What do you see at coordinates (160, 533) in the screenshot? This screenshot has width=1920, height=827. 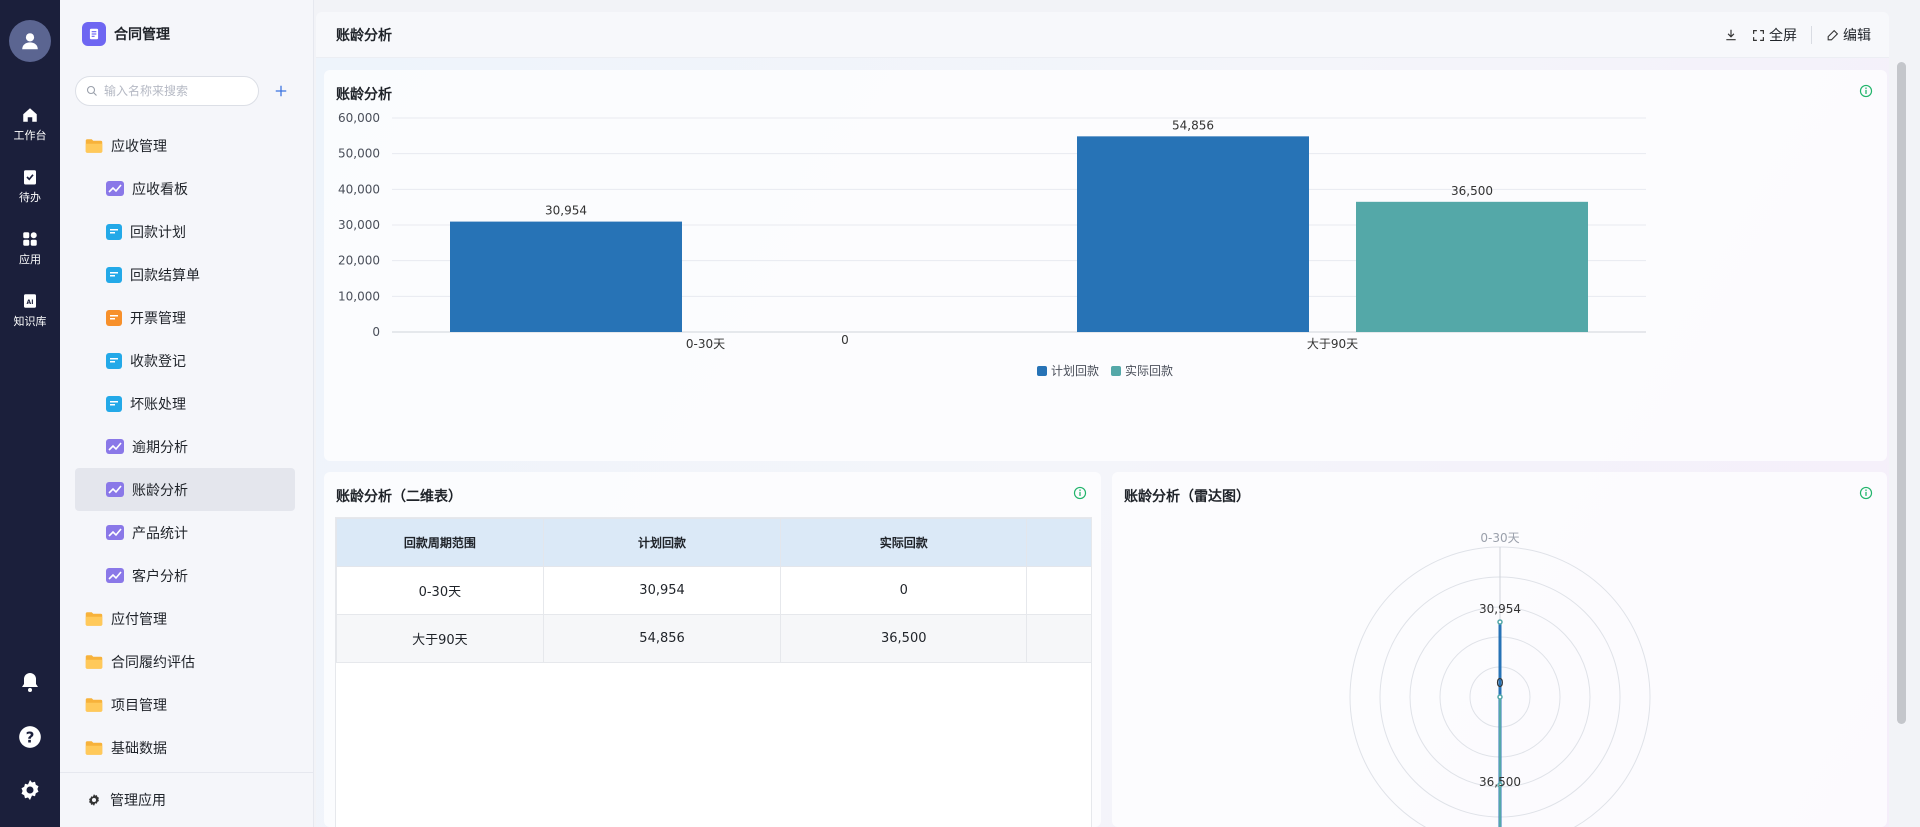 I see `menu-label: 产品统计` at bounding box center [160, 533].